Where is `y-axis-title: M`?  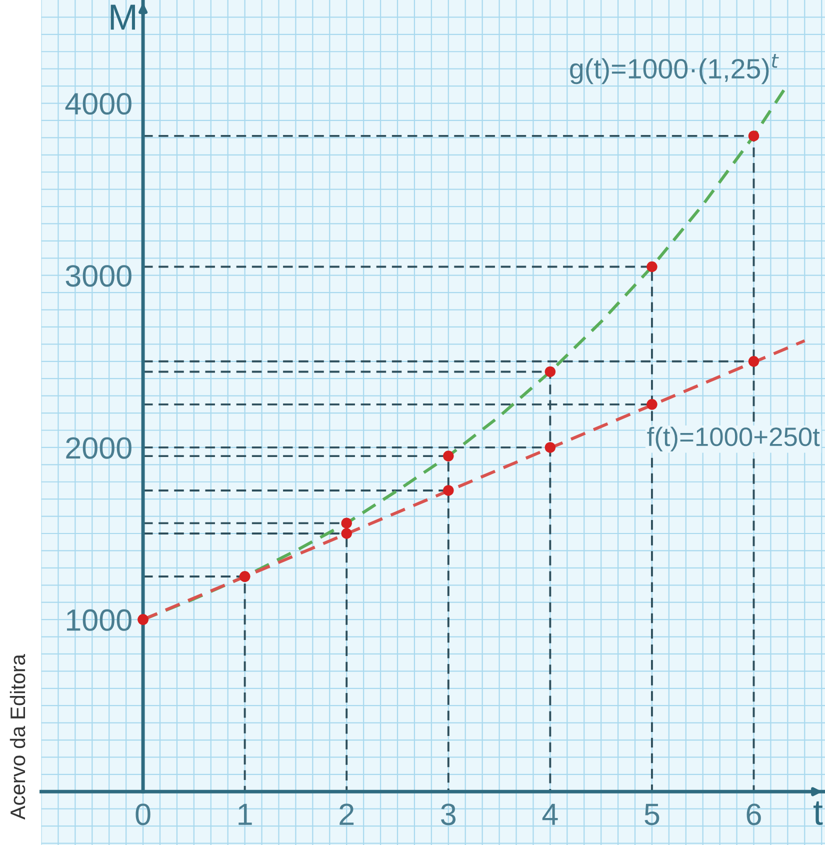 y-axis-title: M is located at coordinates (122, 17).